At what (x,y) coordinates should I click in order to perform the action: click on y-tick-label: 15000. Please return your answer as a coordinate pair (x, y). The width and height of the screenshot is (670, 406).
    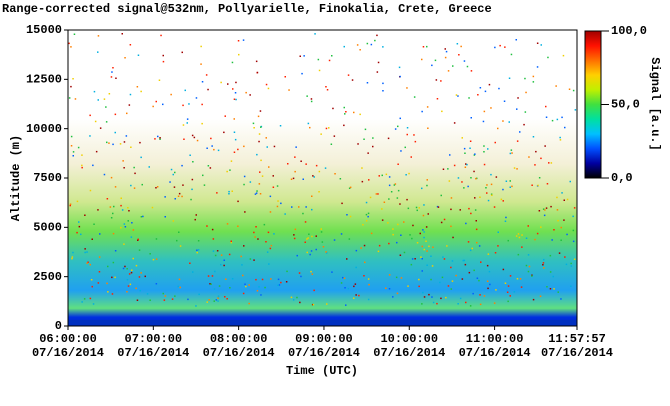
    Looking at the image, I should click on (44, 30).